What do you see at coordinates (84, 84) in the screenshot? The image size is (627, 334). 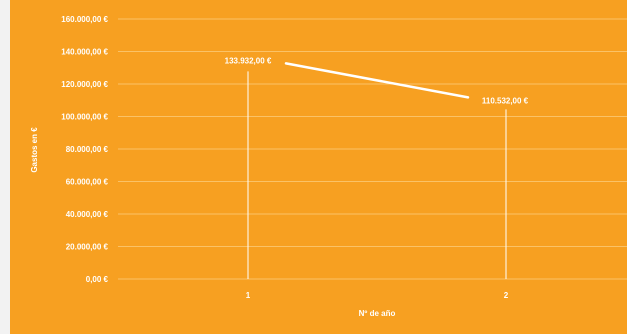 I see `y-tick-label: 120.000,00 €` at bounding box center [84, 84].